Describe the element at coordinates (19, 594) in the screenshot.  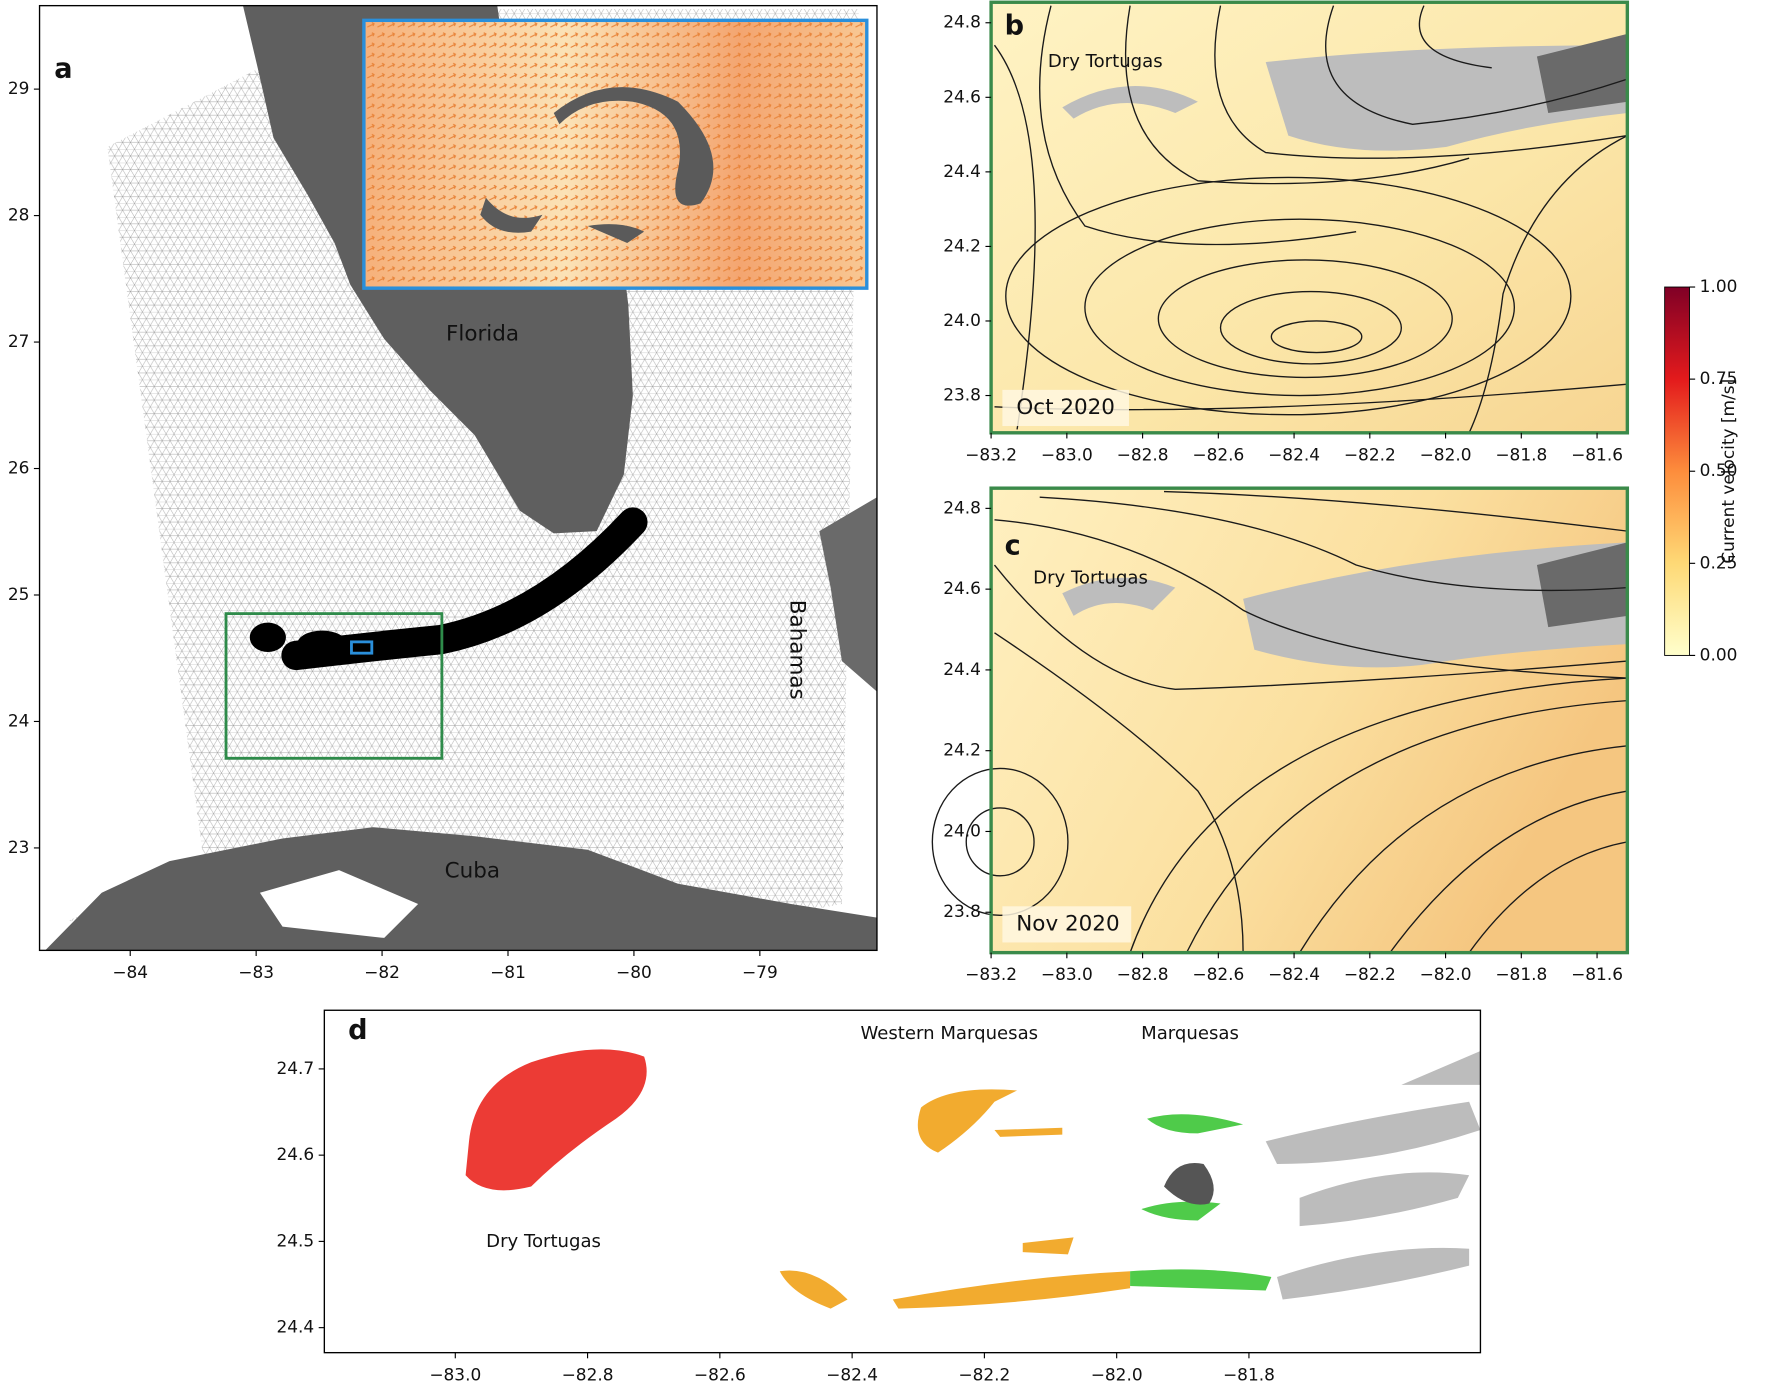
I see `y-tick-label: 25` at that location.